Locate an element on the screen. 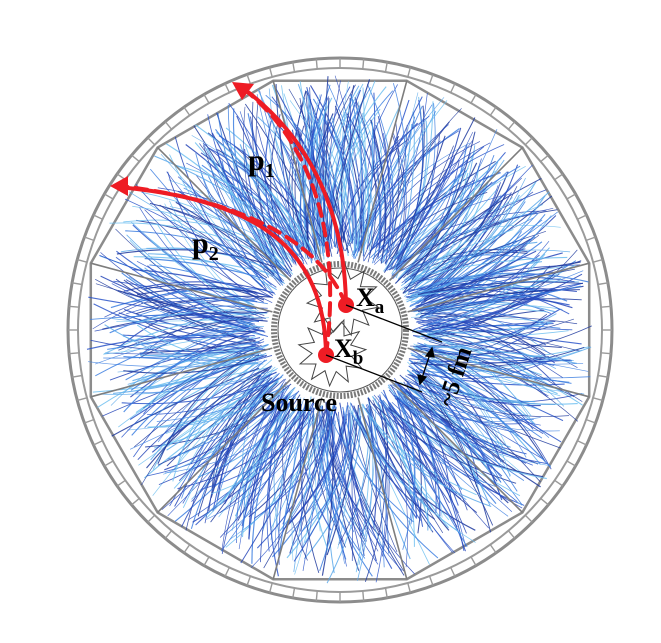  source-region is located at coordinates (340, 330).